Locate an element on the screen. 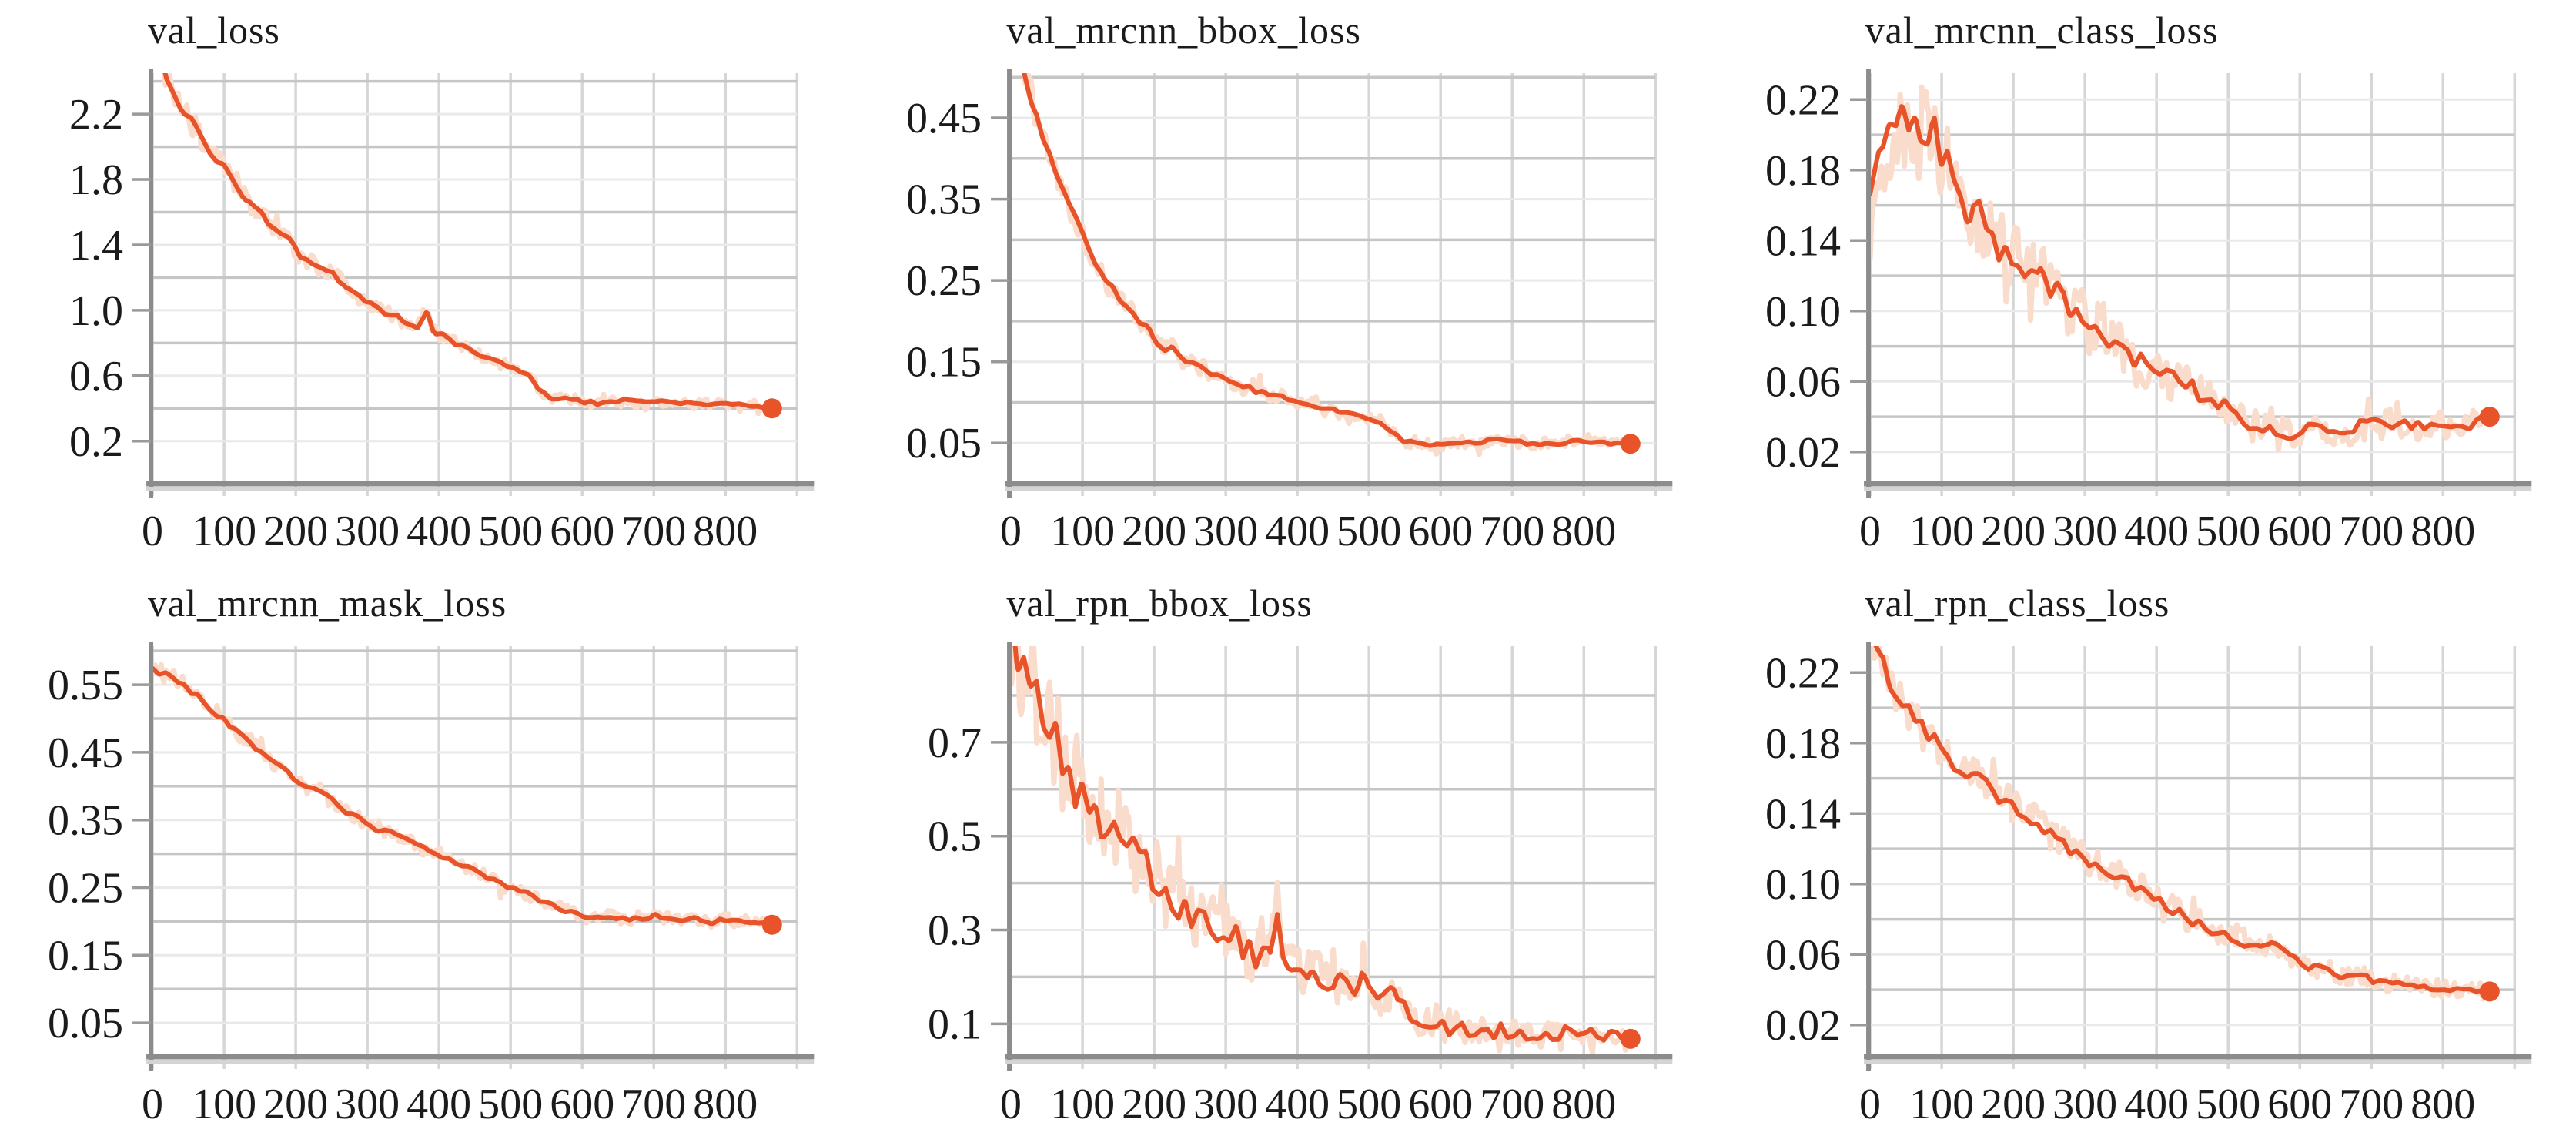 The height and width of the screenshot is (1146, 2576). plot-canvas-val-rpn-bbox-loss: 0.7 0.5 0.3 0.1 0 100 200 300 400 500 600 700 800 is located at coordinates (1301, 885).